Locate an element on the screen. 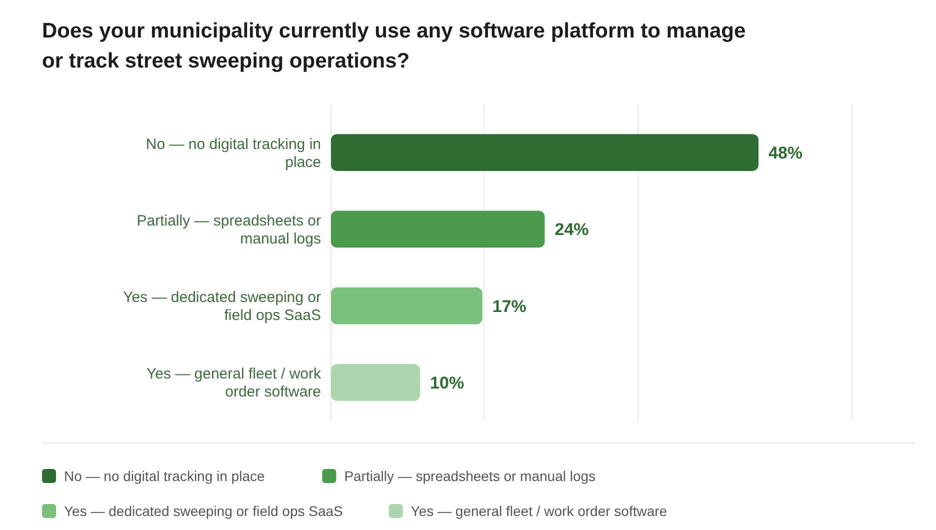  y-tick-label: Yes — dedicated sweeping or field ops SaaS is located at coordinates (222, 306).